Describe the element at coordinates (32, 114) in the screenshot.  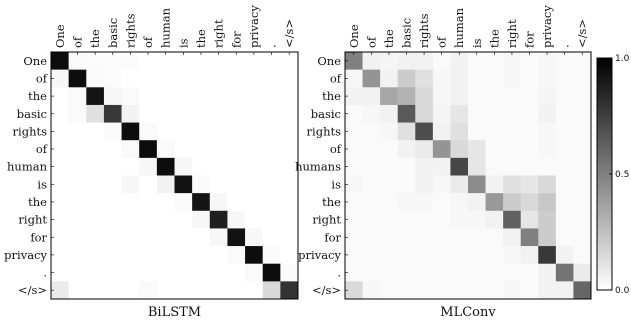
I see `y-tick-label: basic` at that location.